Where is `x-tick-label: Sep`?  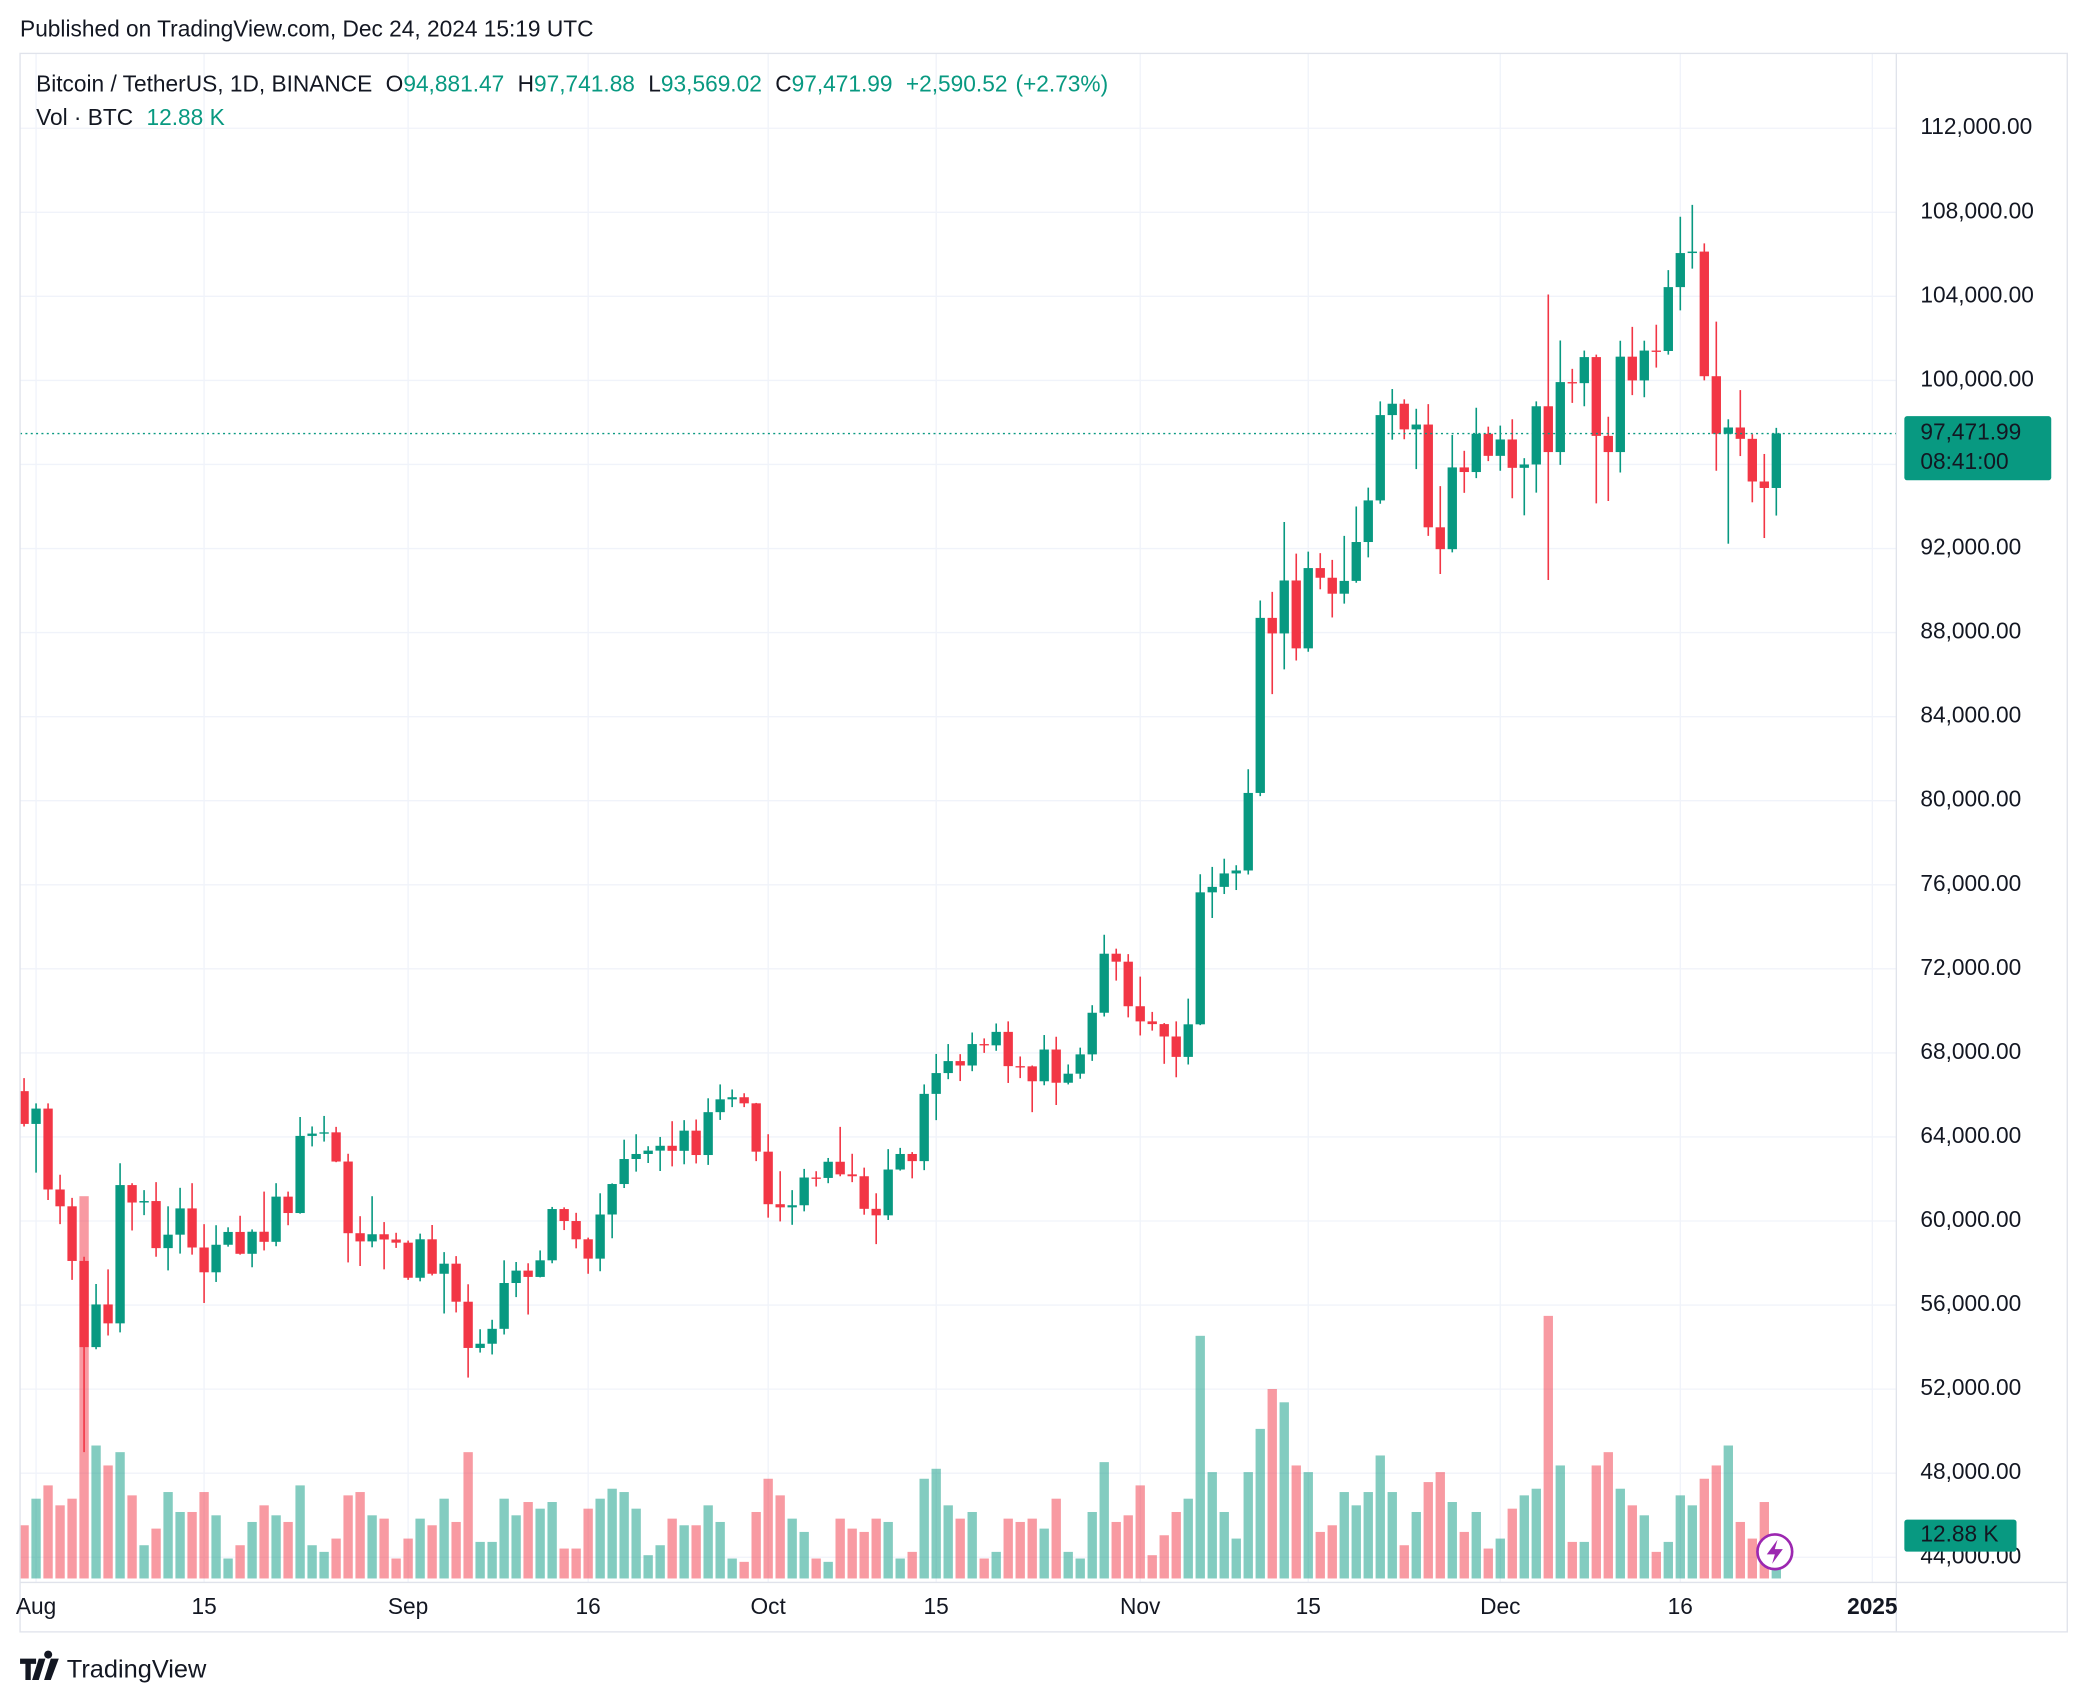 x-tick-label: Sep is located at coordinates (408, 1606).